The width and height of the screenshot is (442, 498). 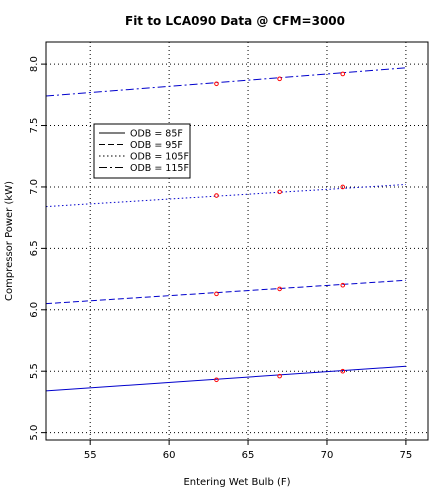 I want to click on y-tick-label: 6.5, so click(x=34, y=248).